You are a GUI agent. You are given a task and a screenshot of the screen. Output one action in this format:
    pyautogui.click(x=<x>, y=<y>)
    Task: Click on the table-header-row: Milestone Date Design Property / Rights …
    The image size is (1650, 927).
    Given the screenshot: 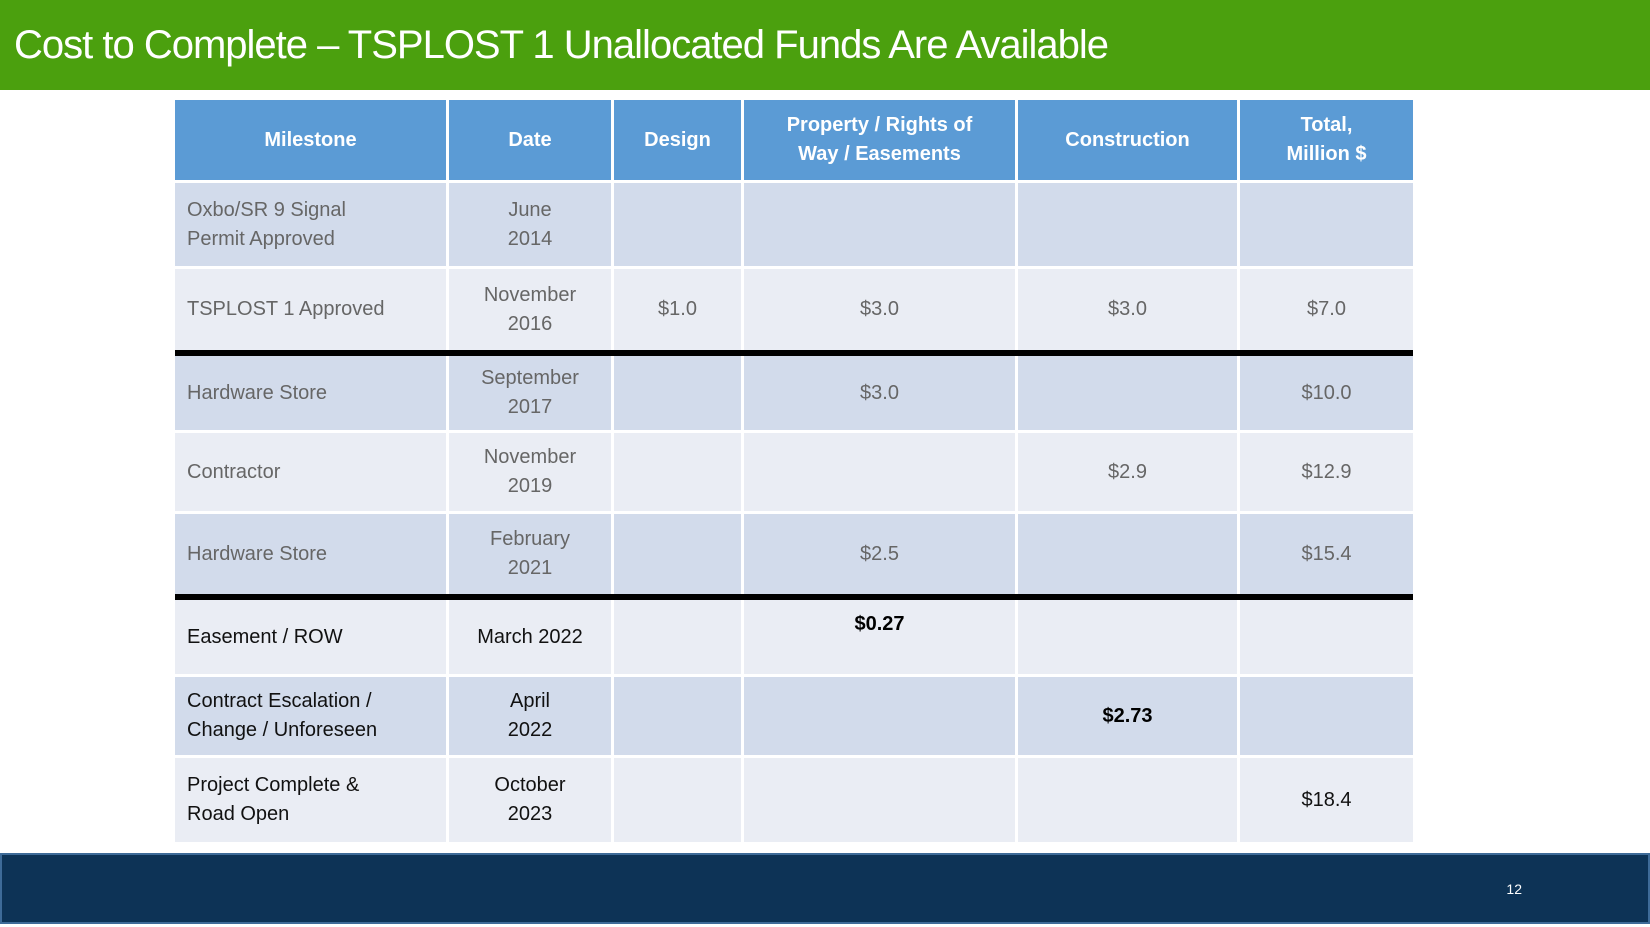 What is the action you would take?
    pyautogui.click(x=794, y=140)
    